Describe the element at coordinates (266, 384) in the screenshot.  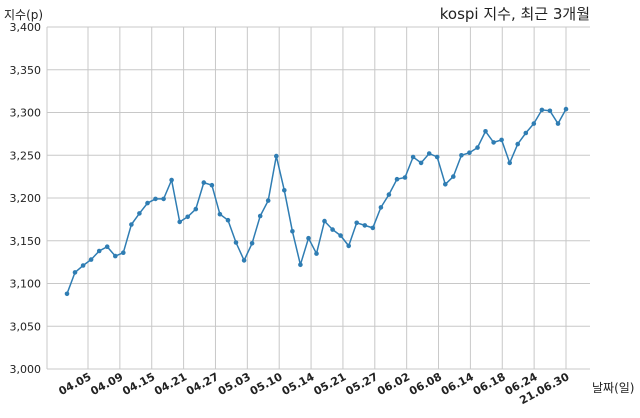
I see `x-tick-label: 05.10` at that location.